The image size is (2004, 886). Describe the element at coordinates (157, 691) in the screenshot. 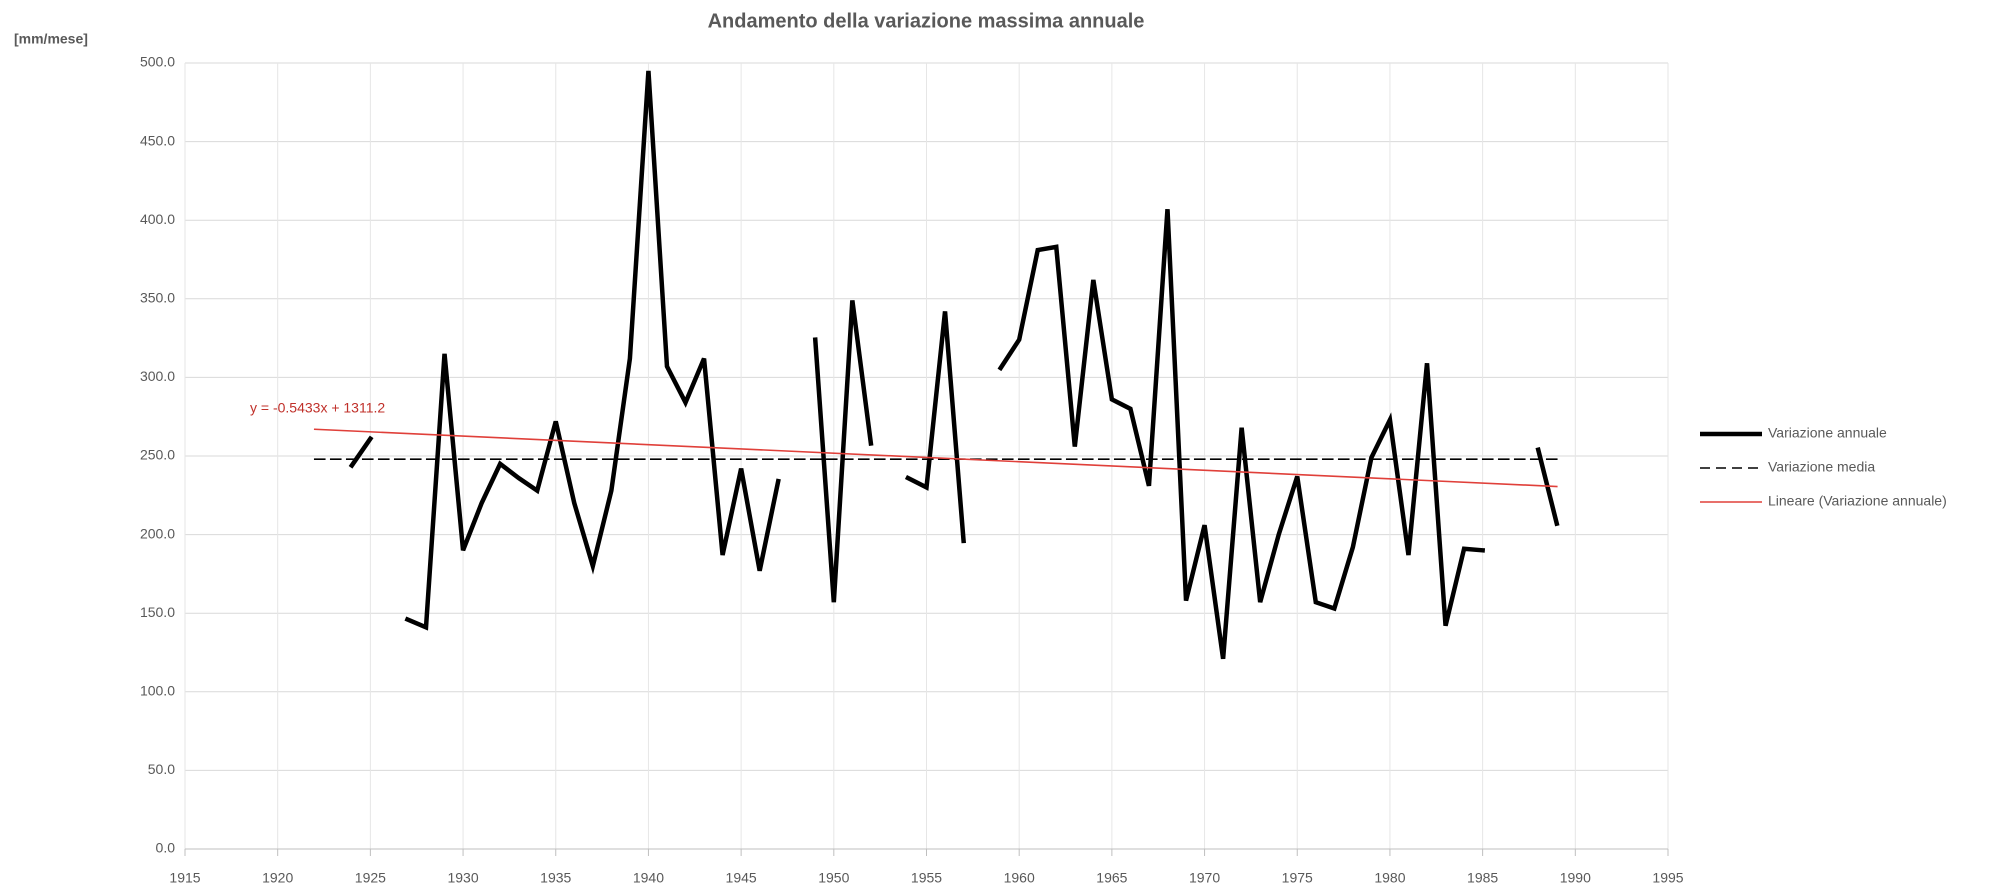

I see `y-tick-label: 100.0` at that location.